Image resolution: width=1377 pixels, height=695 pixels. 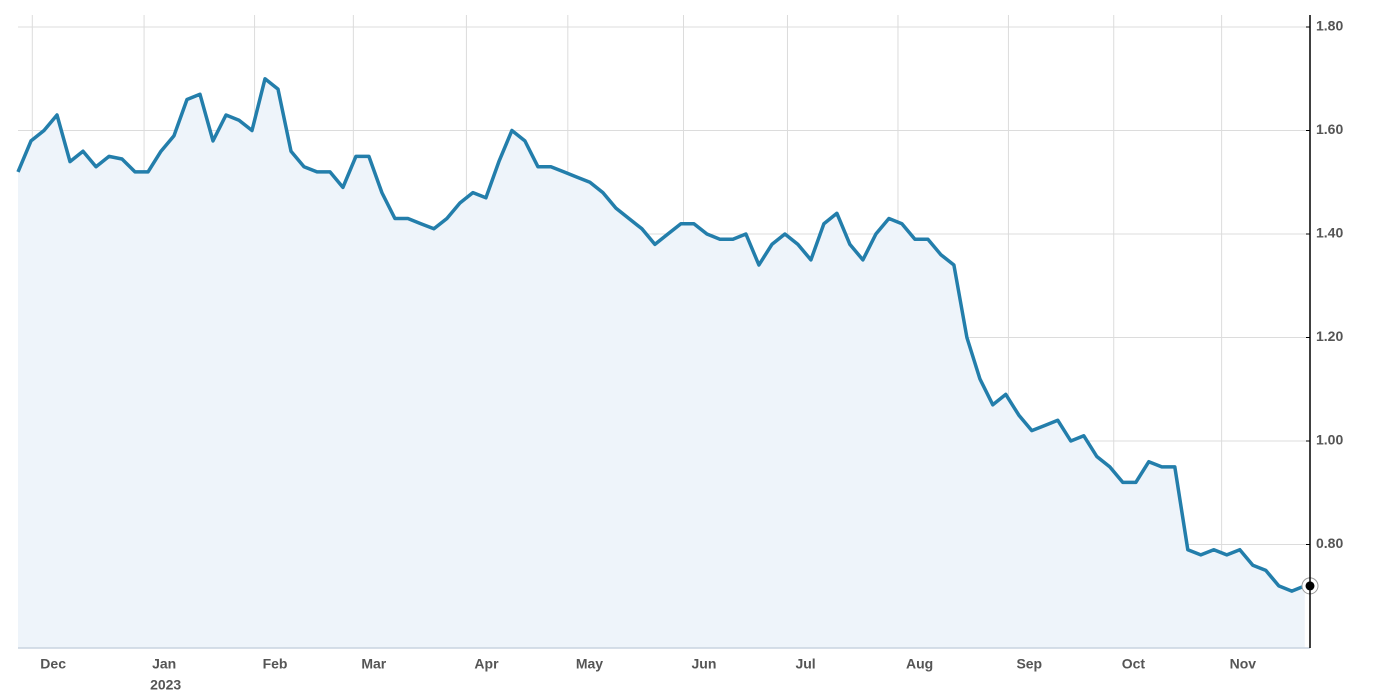 What do you see at coordinates (1329, 336) in the screenshot?
I see `y-tick-label: 1.20` at bounding box center [1329, 336].